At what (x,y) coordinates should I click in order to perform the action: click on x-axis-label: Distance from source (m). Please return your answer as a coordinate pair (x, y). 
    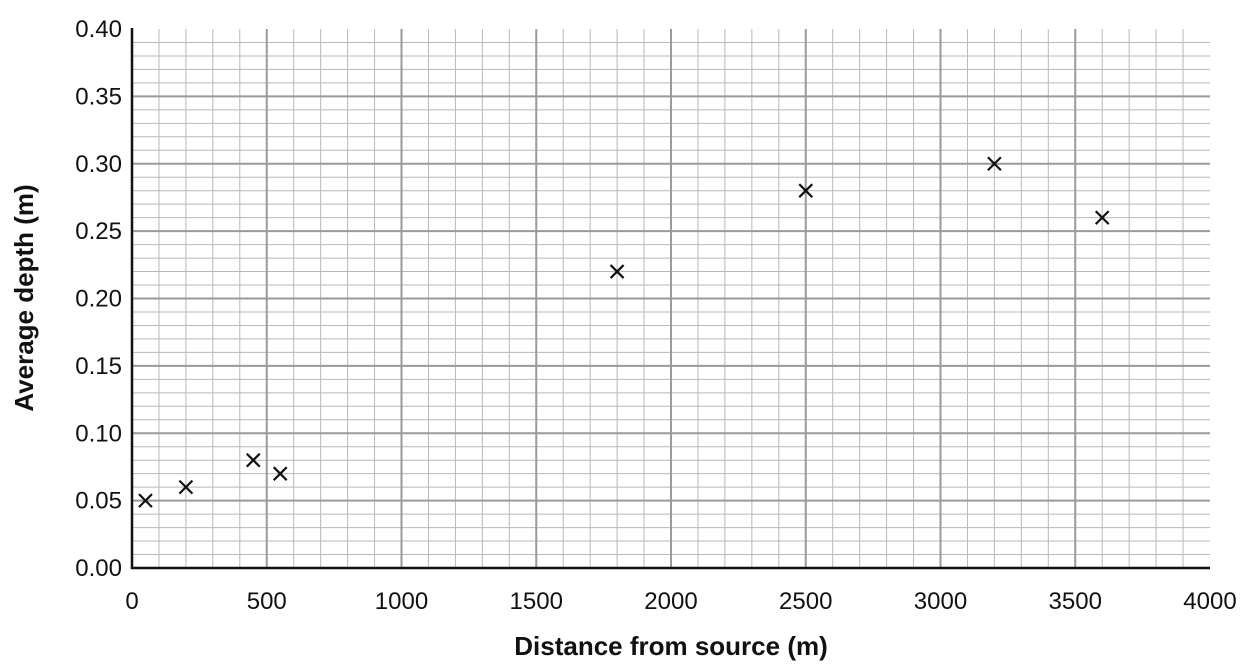
    Looking at the image, I should click on (671, 646).